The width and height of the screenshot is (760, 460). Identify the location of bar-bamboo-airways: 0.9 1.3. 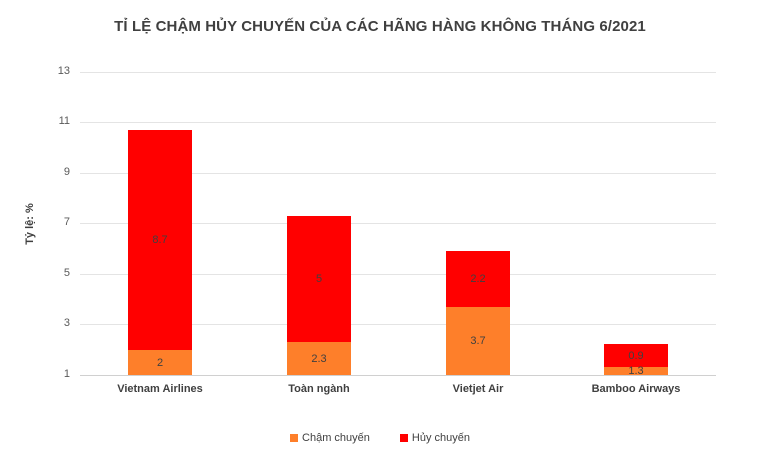
(636, 360).